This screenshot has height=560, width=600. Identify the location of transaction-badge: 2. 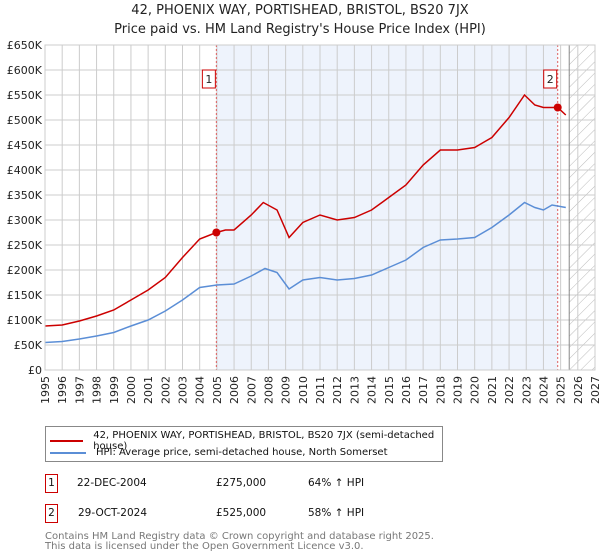
(51, 513).